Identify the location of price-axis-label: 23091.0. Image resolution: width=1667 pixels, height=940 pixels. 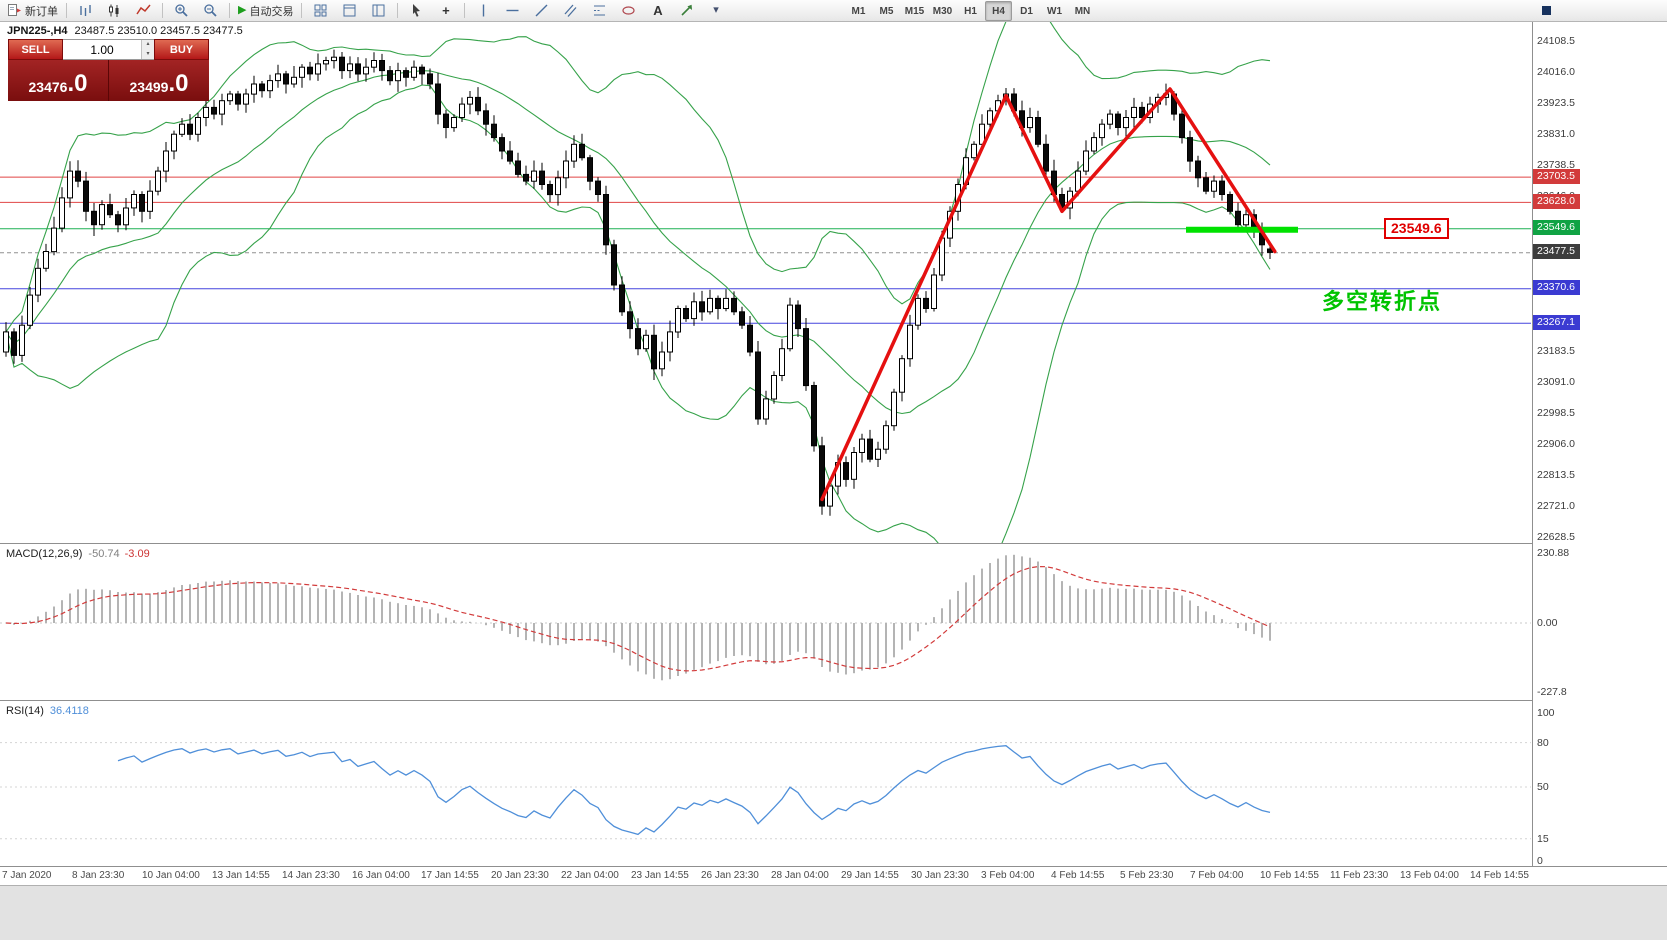
(1556, 382).